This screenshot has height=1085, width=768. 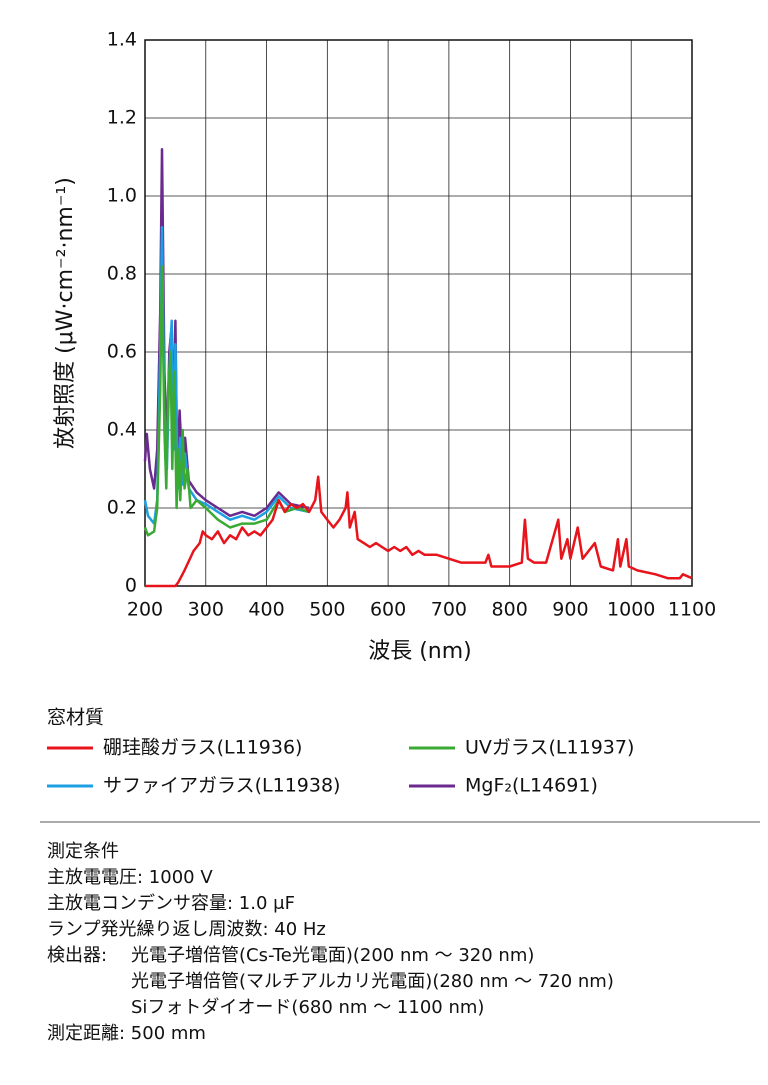 What do you see at coordinates (75, 718) in the screenshot?
I see `legend-title: 窓材質` at bounding box center [75, 718].